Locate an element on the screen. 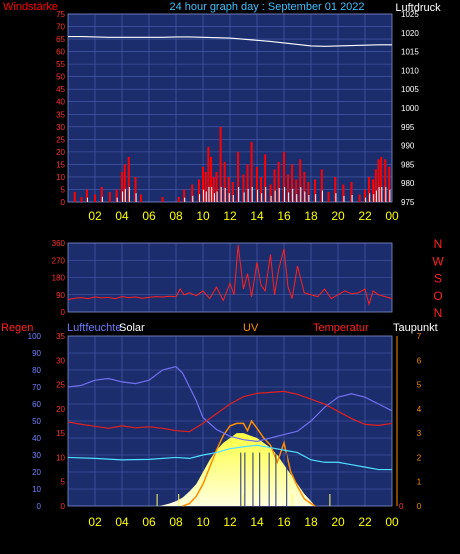 This screenshot has width=460, height=554. panel1-ytick-label: 30 is located at coordinates (60, 127).